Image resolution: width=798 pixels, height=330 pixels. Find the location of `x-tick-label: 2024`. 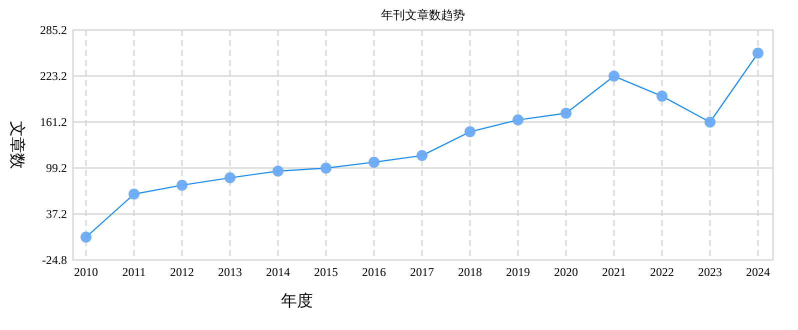

x-tick-label: 2024 is located at coordinates (758, 272).